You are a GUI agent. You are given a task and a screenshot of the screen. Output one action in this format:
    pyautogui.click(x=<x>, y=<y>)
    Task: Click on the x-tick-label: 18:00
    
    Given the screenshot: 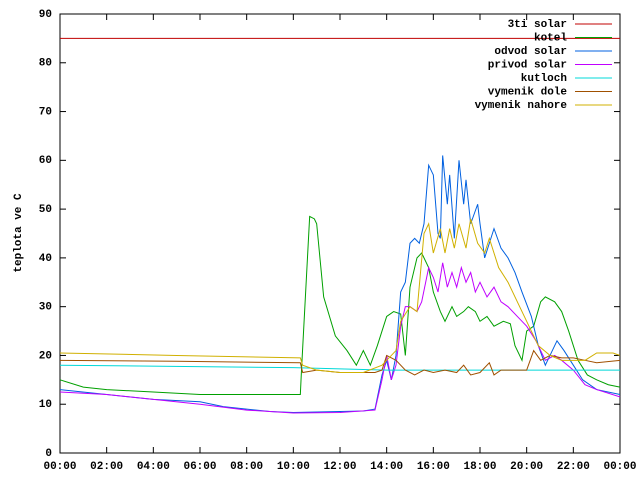 What is the action you would take?
    pyautogui.click(x=479, y=467)
    